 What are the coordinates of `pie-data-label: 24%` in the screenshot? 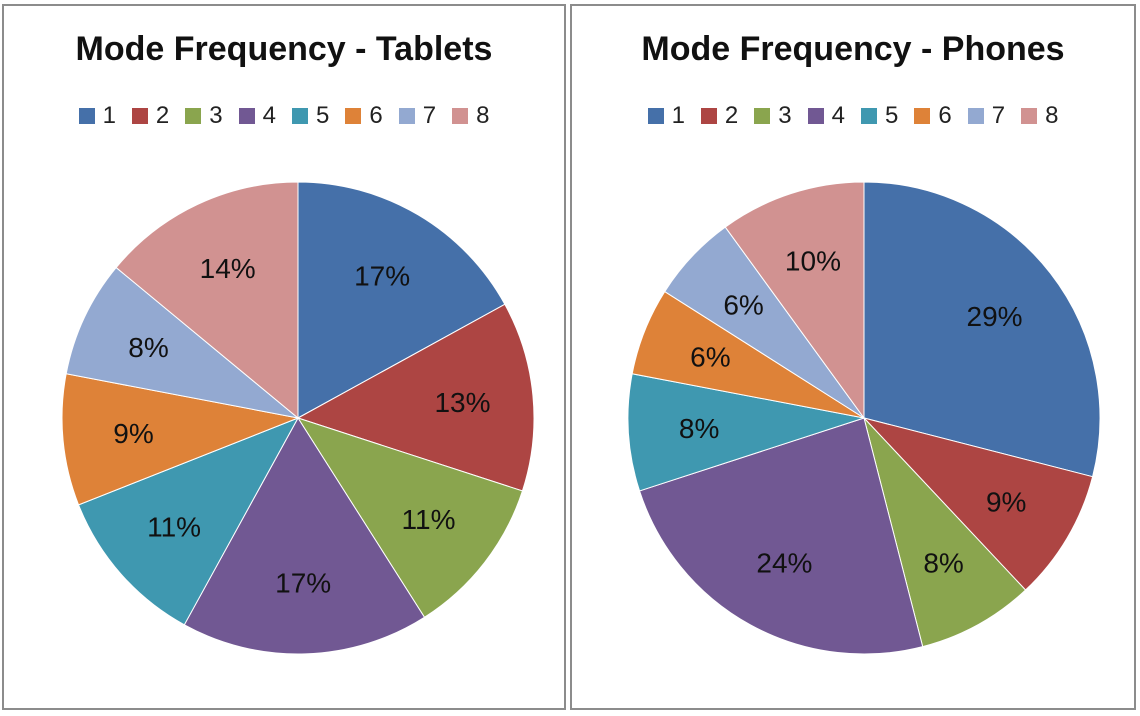 It's located at (784, 562).